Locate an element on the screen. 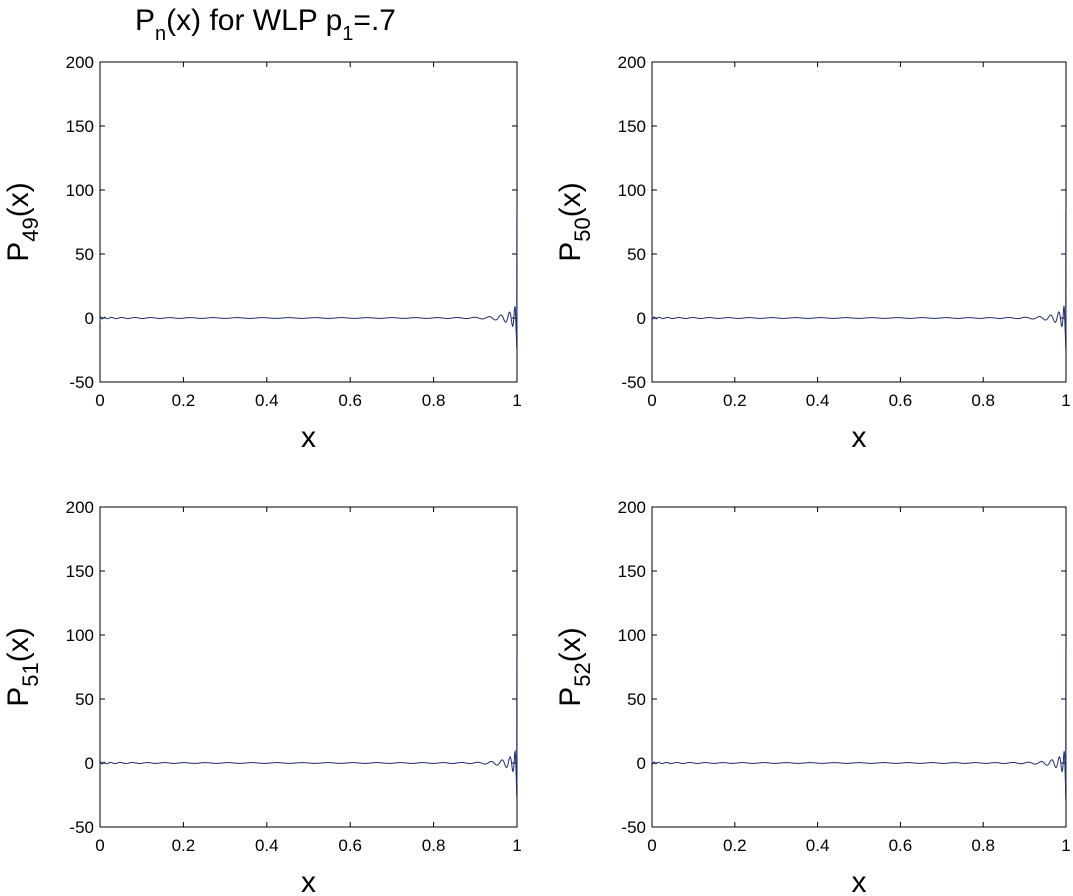  title-main: P is located at coordinates (145, 20).